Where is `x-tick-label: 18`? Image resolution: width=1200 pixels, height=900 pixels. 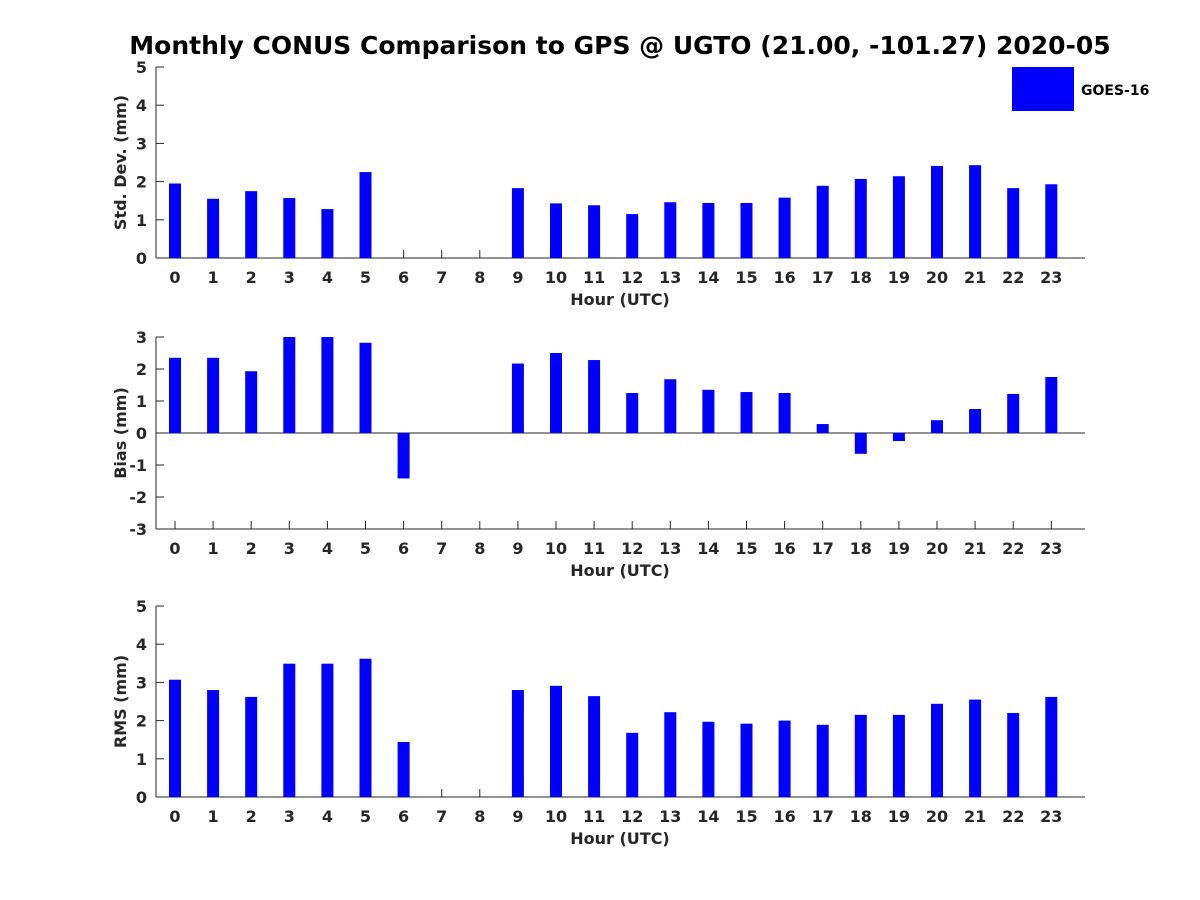 x-tick-label: 18 is located at coordinates (861, 548).